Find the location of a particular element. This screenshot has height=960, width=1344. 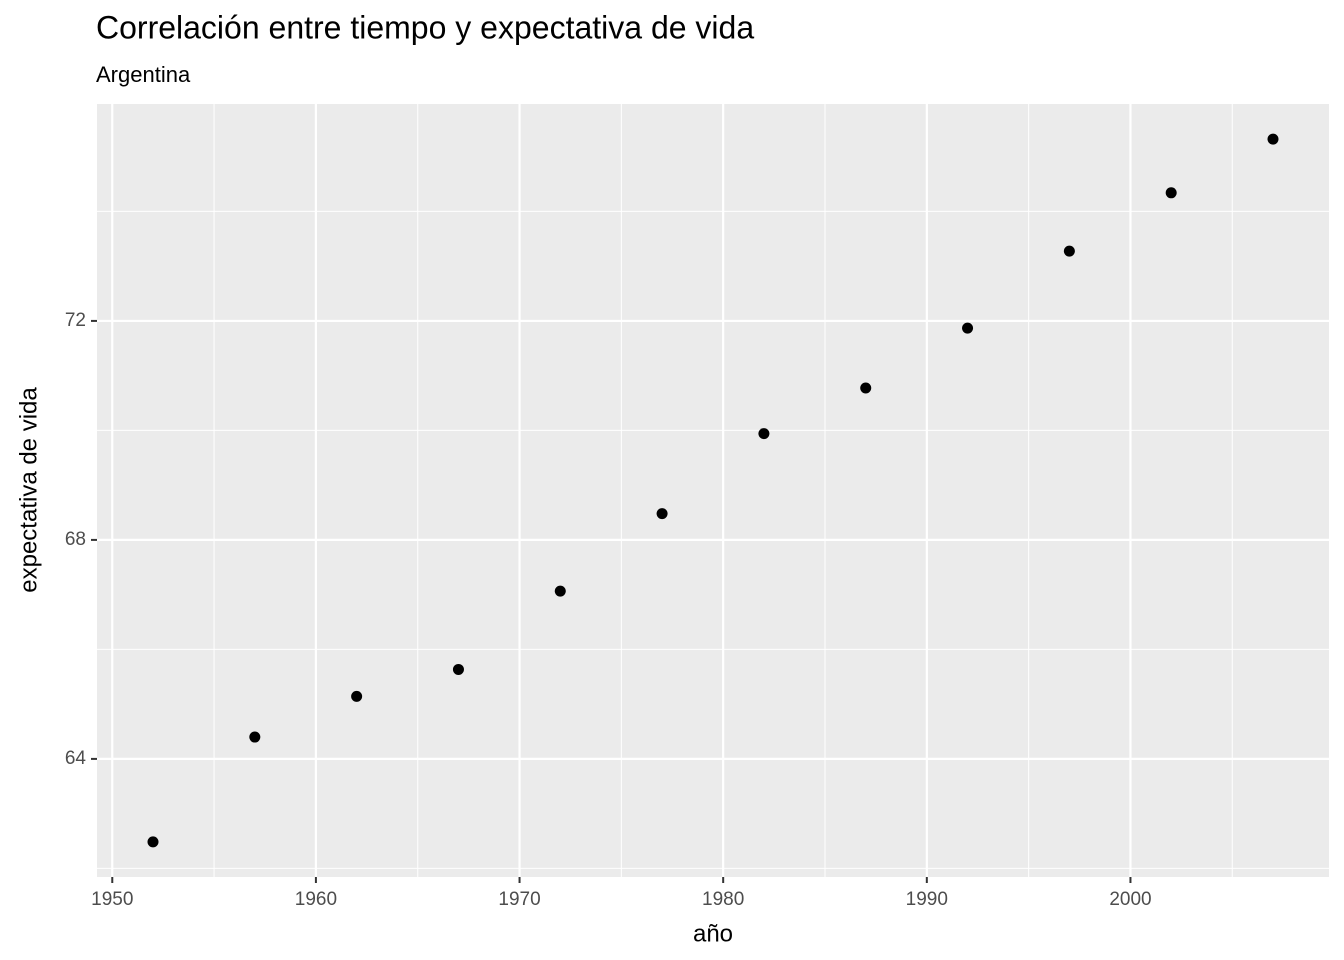

y-tick-label: 68 is located at coordinates (75, 539).